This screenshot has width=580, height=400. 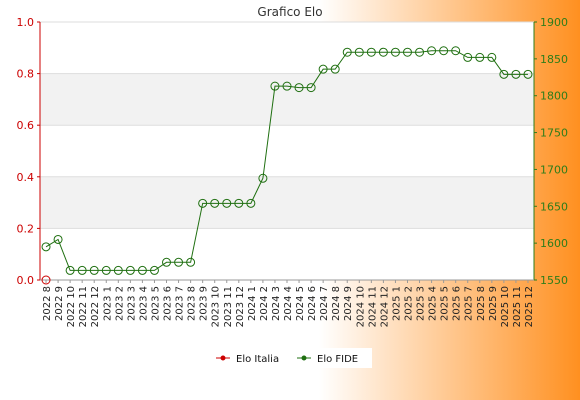 I want to click on x-tick-label: 2024 12, so click(x=384, y=306).